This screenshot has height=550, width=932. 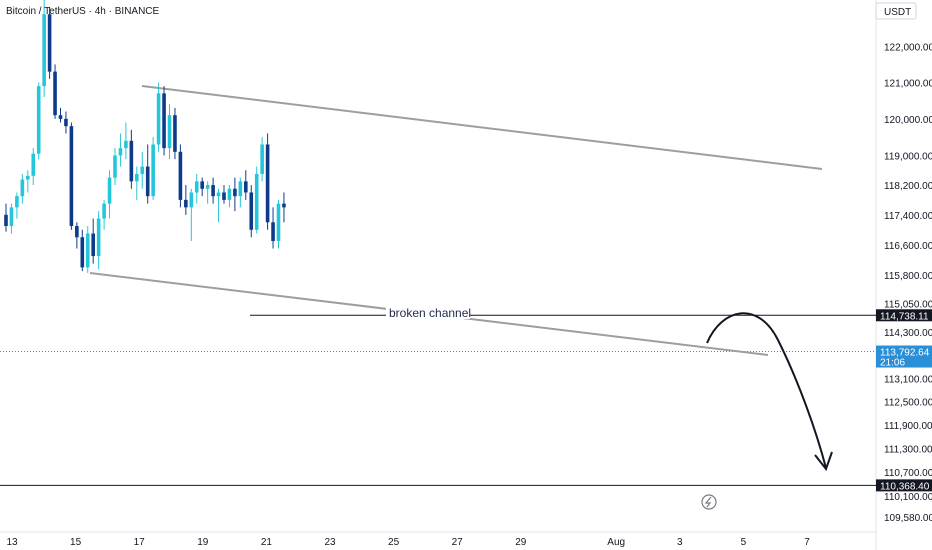 I want to click on price-tag-value: 114,738.11, so click(x=904, y=316).